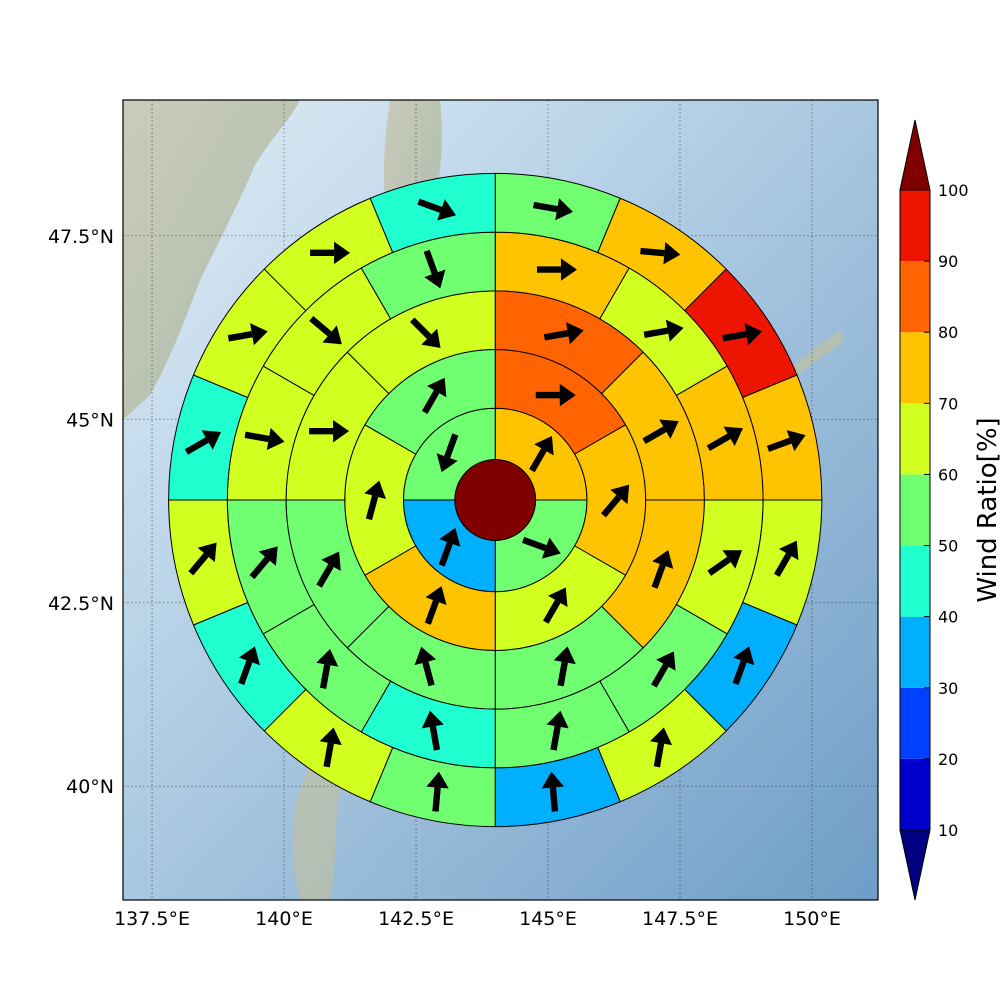 The image size is (1000, 1004). Describe the element at coordinates (915, 865) in the screenshot. I see `colorbar-under-extend` at that location.